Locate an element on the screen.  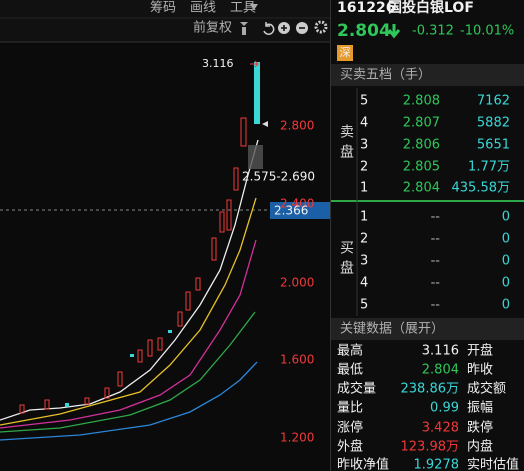
key-label: 成交量 is located at coordinates (356, 389).